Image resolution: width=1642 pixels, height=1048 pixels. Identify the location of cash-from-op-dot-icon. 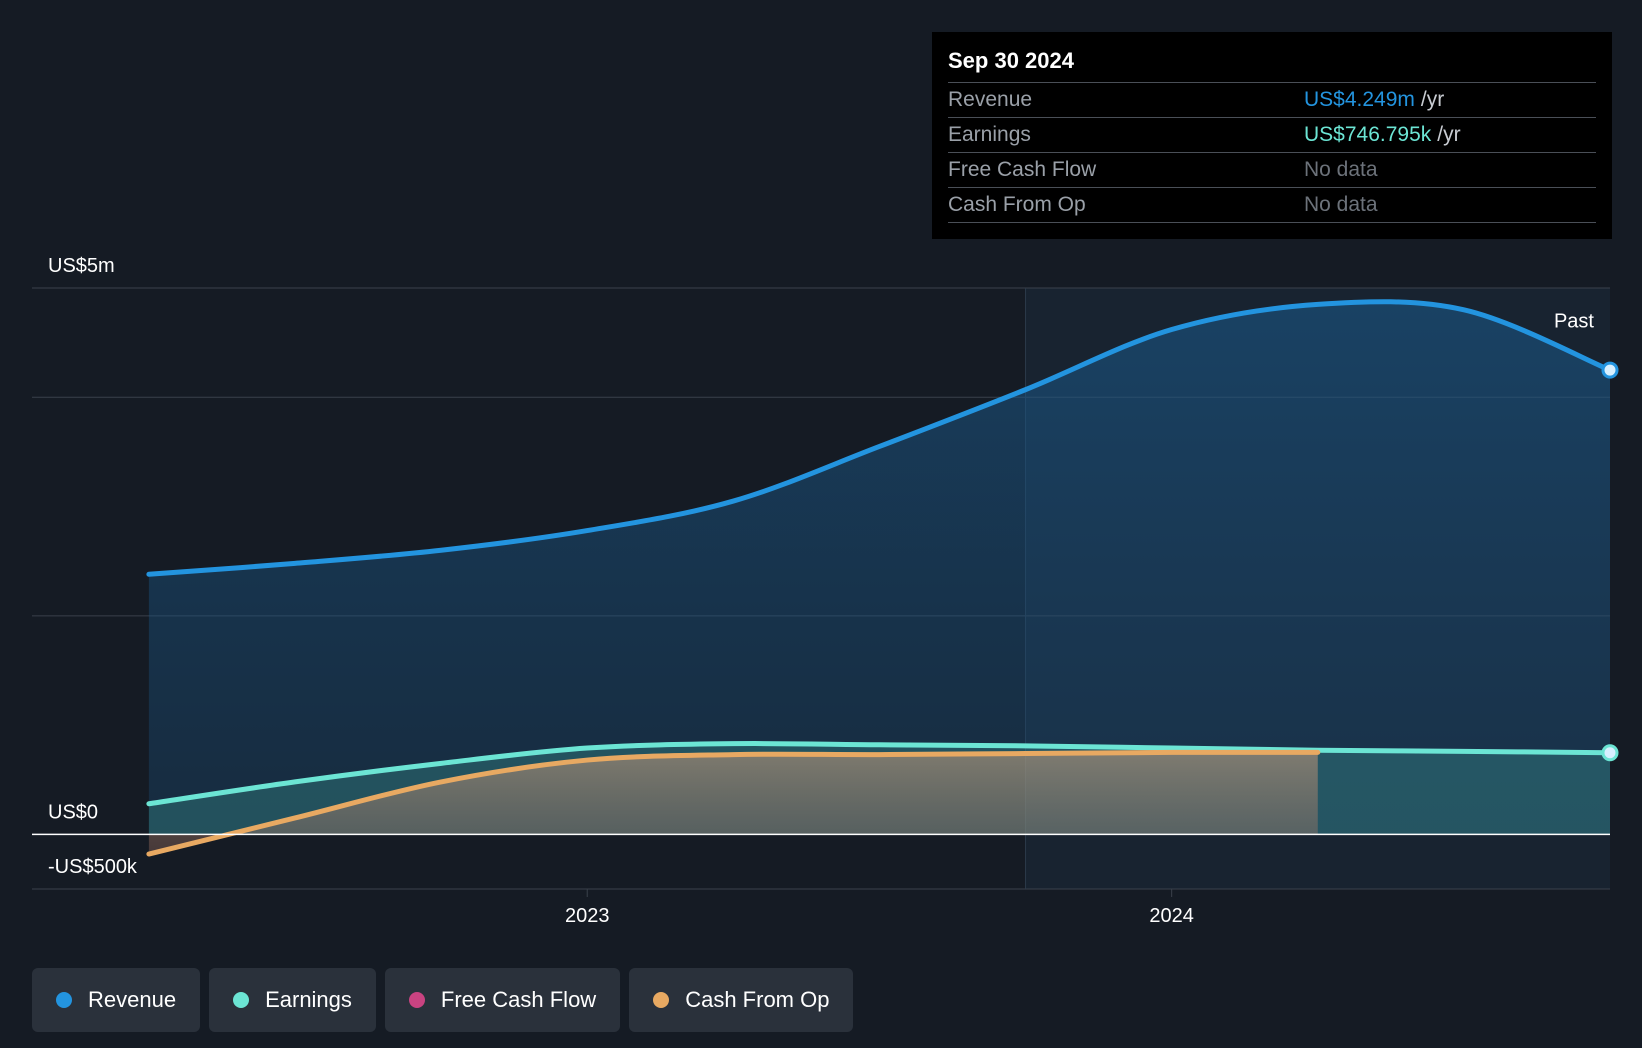
(661, 1000).